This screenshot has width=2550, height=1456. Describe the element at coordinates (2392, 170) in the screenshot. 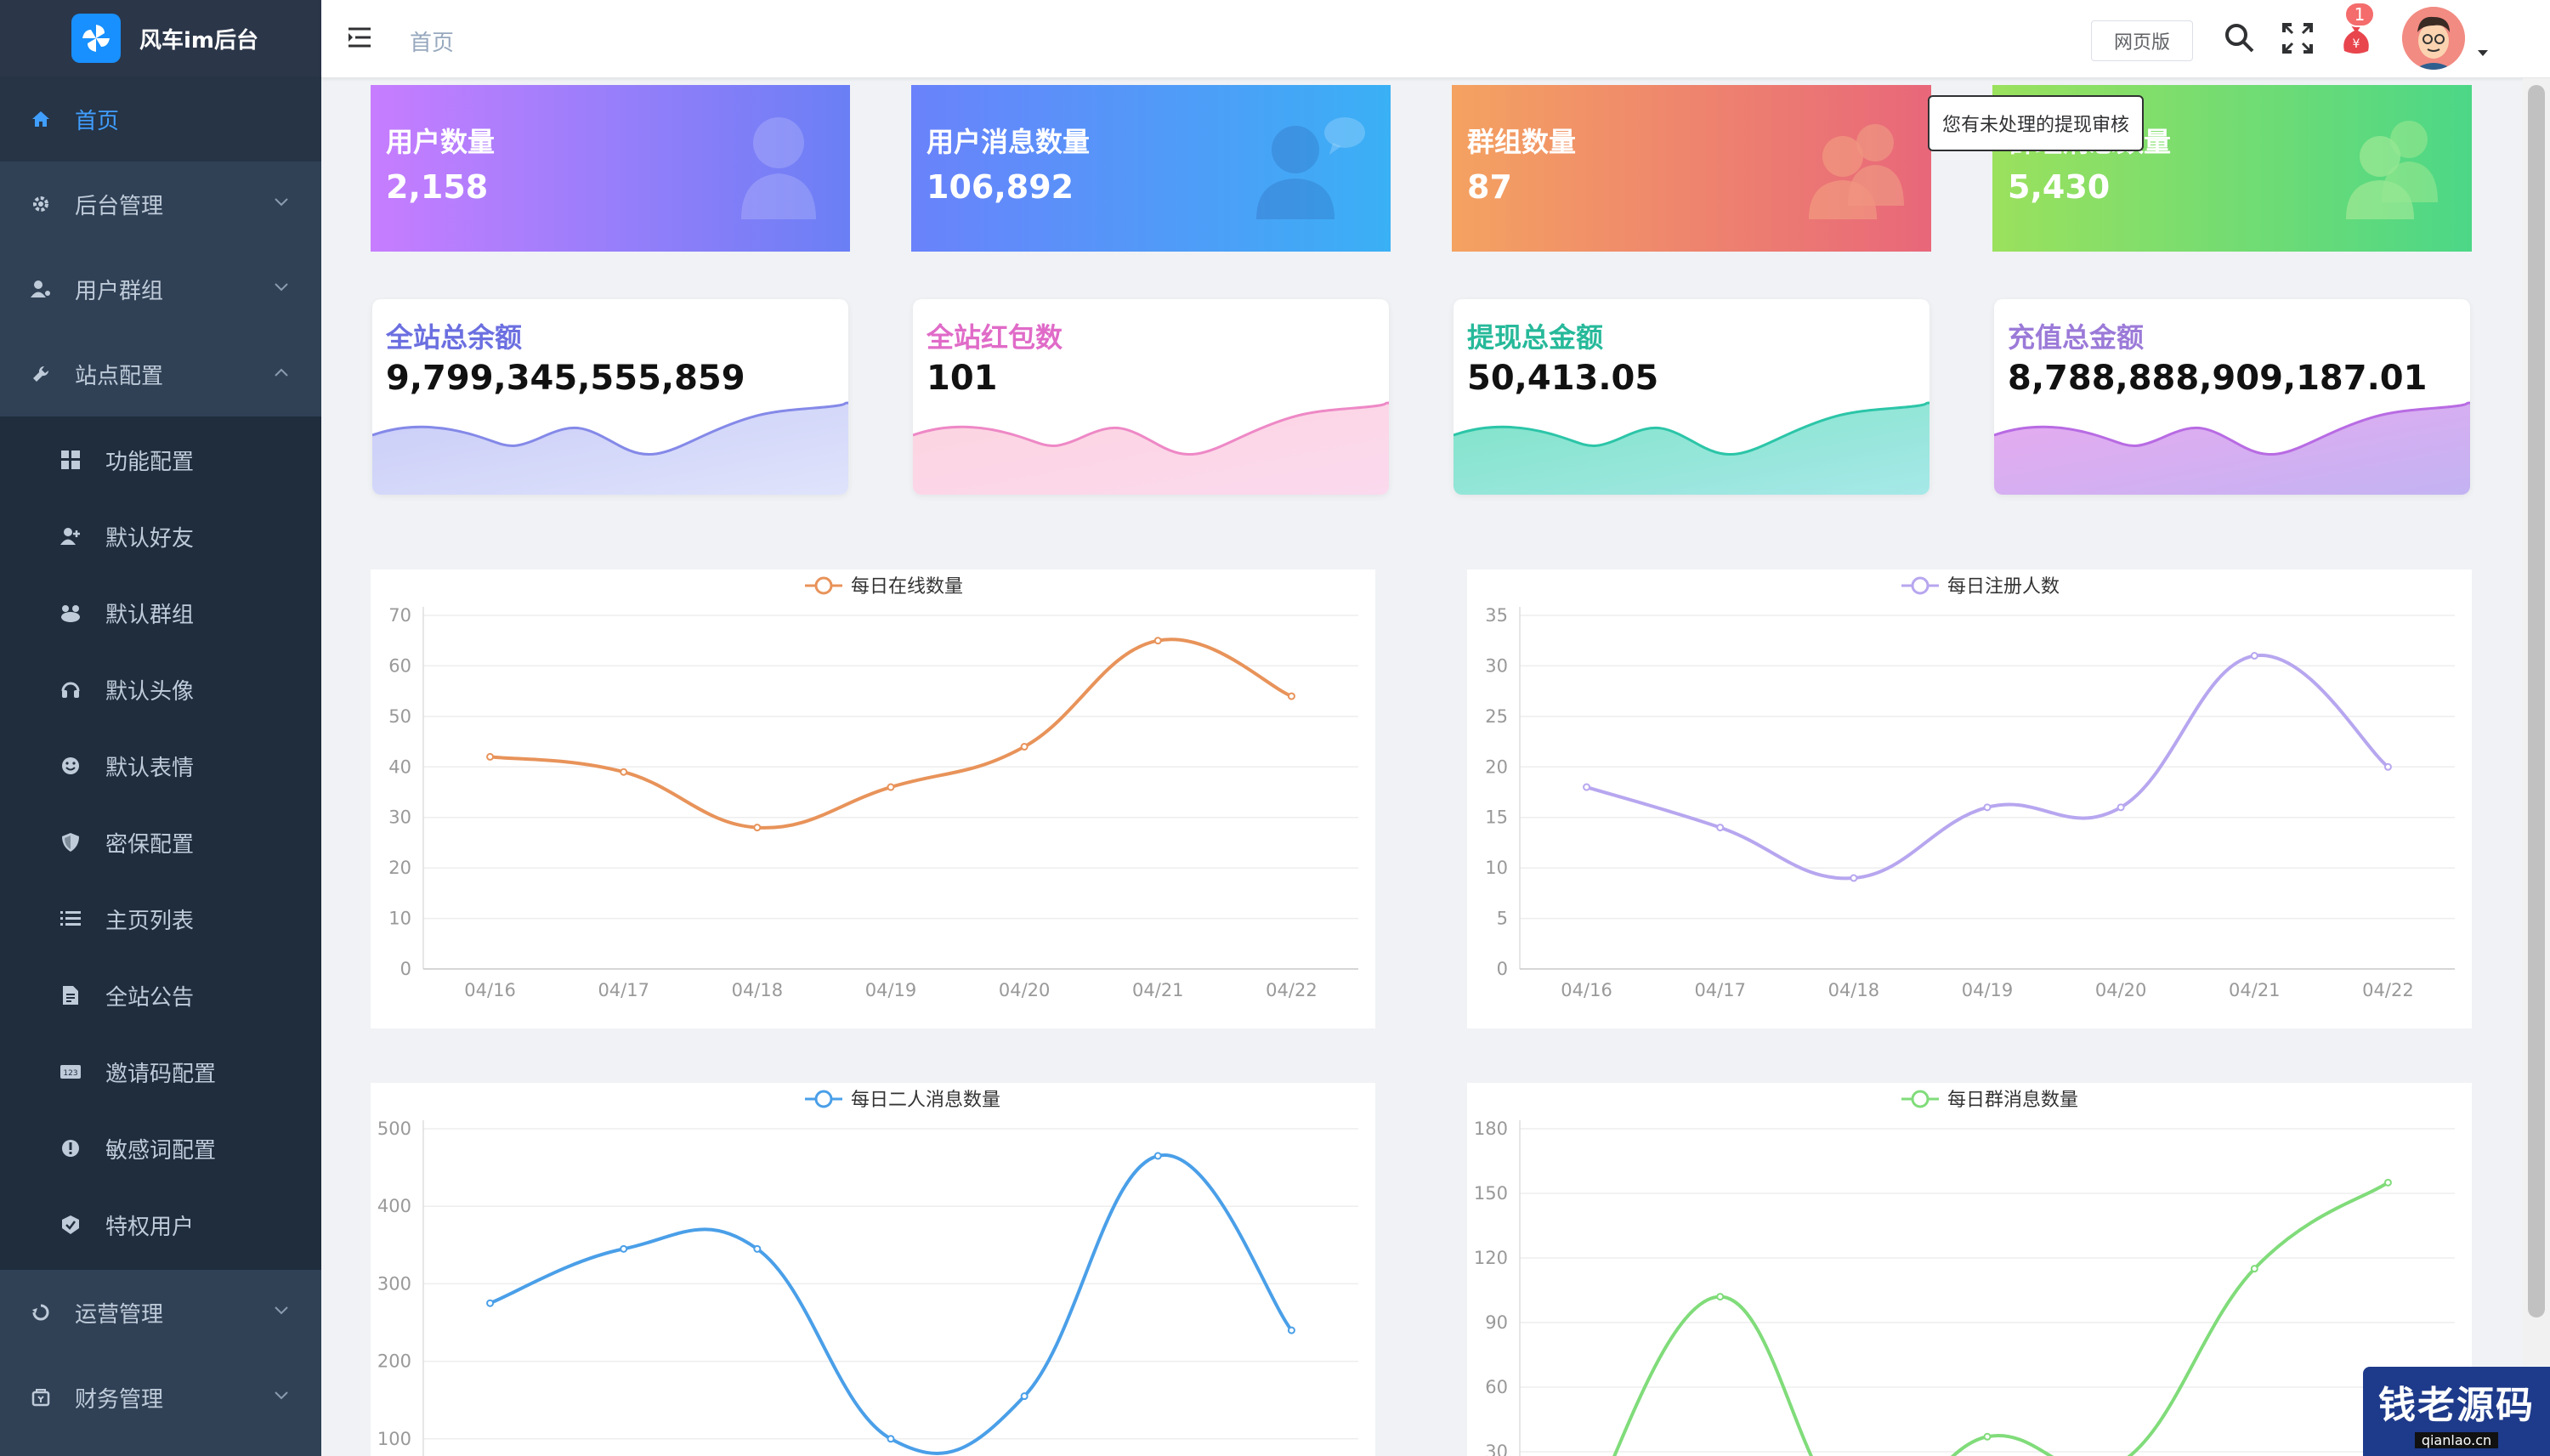

I see `group-chat-icon` at that location.